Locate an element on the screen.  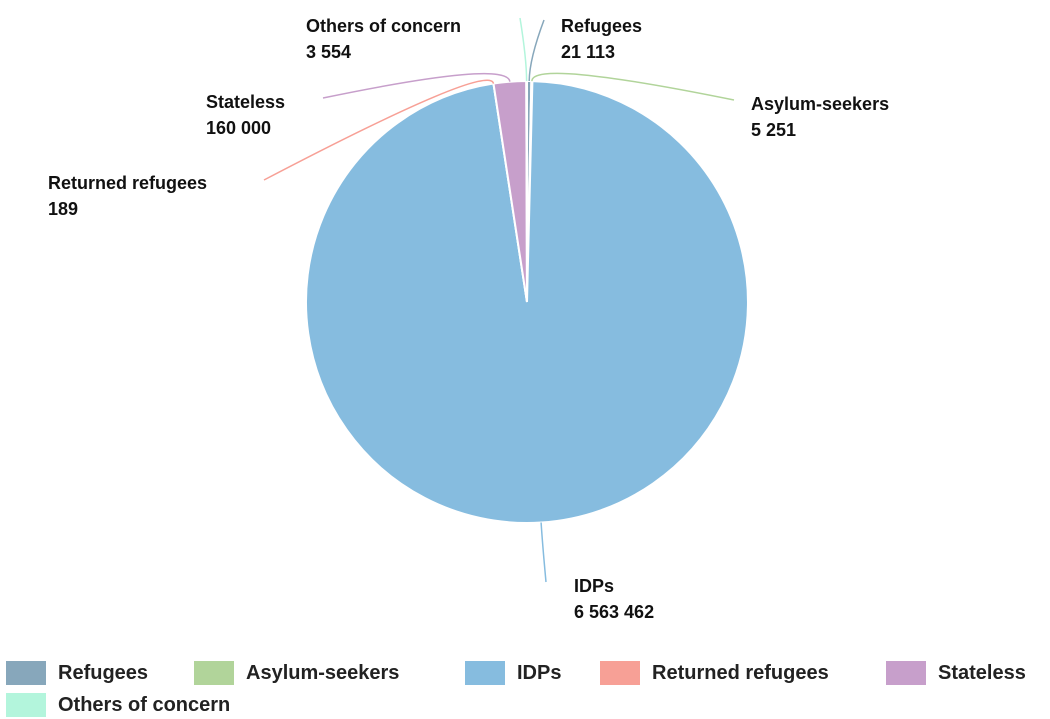
legend-swatch-refugees is located at coordinates (26, 673).